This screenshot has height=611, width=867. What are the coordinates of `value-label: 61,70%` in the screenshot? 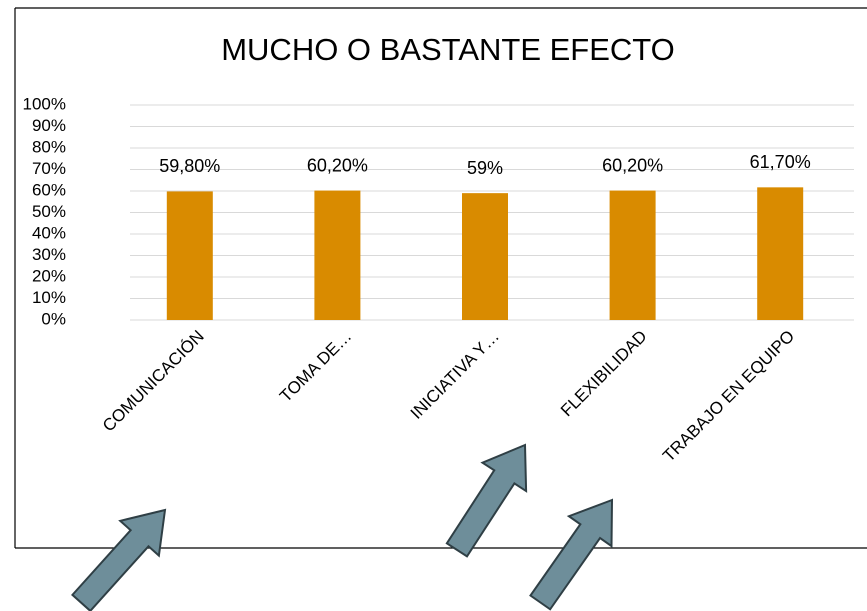 It's located at (780, 162).